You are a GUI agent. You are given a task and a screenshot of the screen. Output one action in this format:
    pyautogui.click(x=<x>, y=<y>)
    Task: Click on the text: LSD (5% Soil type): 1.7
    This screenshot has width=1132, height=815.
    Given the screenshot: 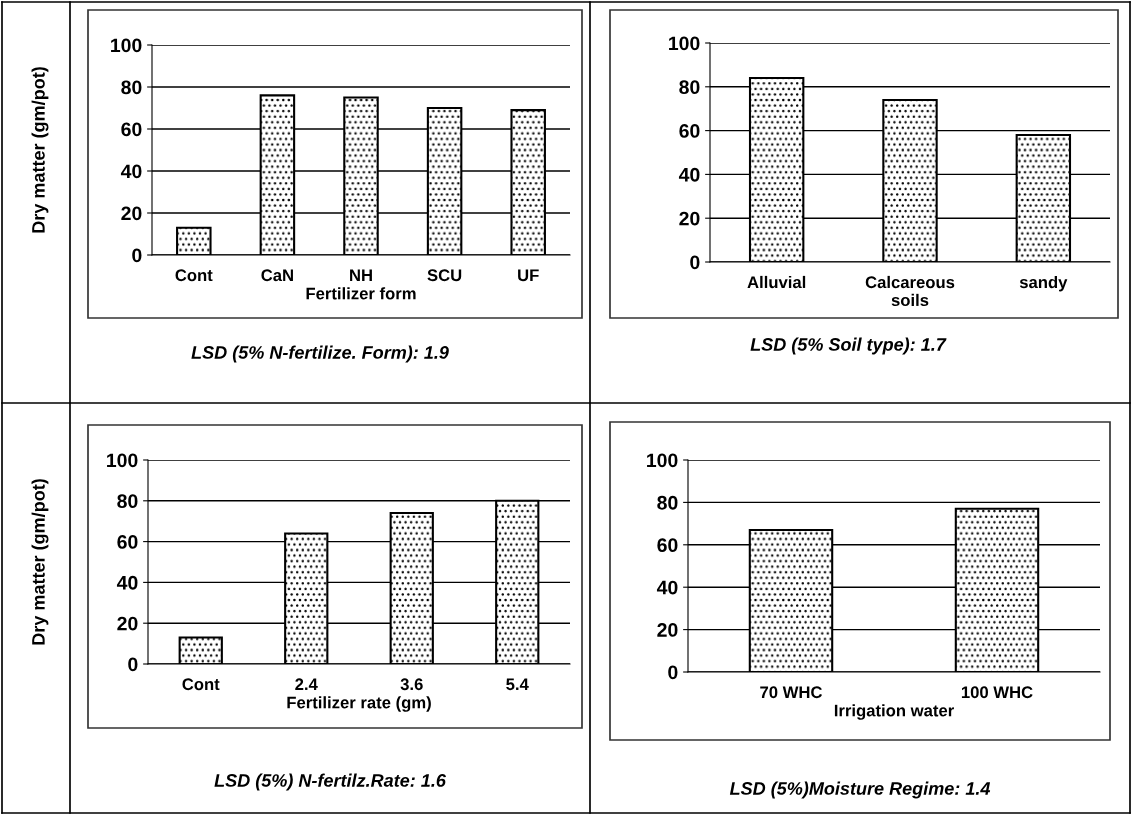 What is the action you would take?
    pyautogui.click(x=848, y=346)
    